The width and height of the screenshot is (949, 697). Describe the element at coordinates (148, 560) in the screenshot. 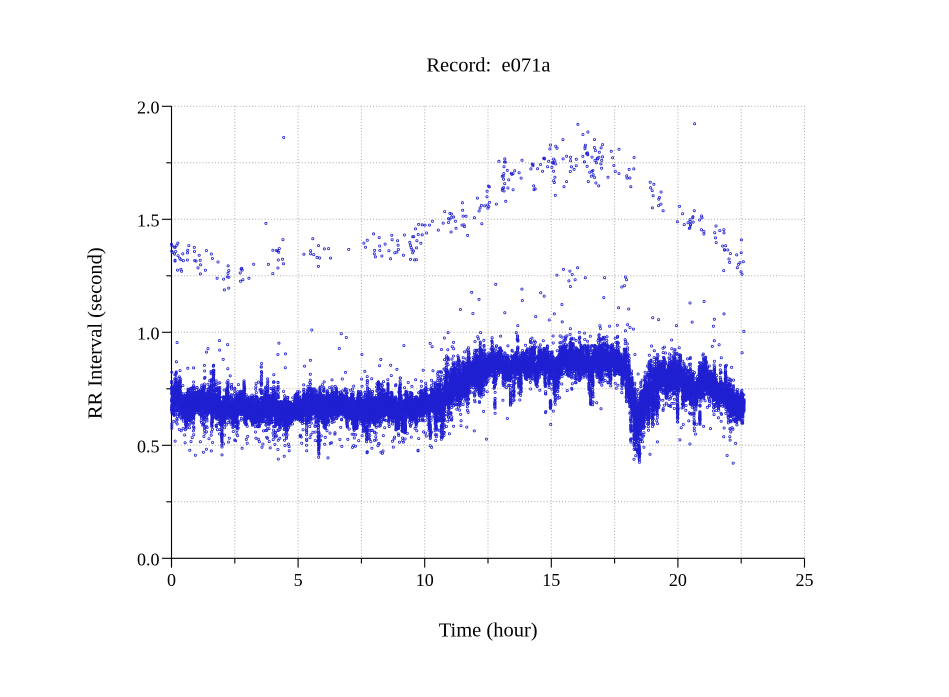

I see `svg-text: 0.0` at that location.